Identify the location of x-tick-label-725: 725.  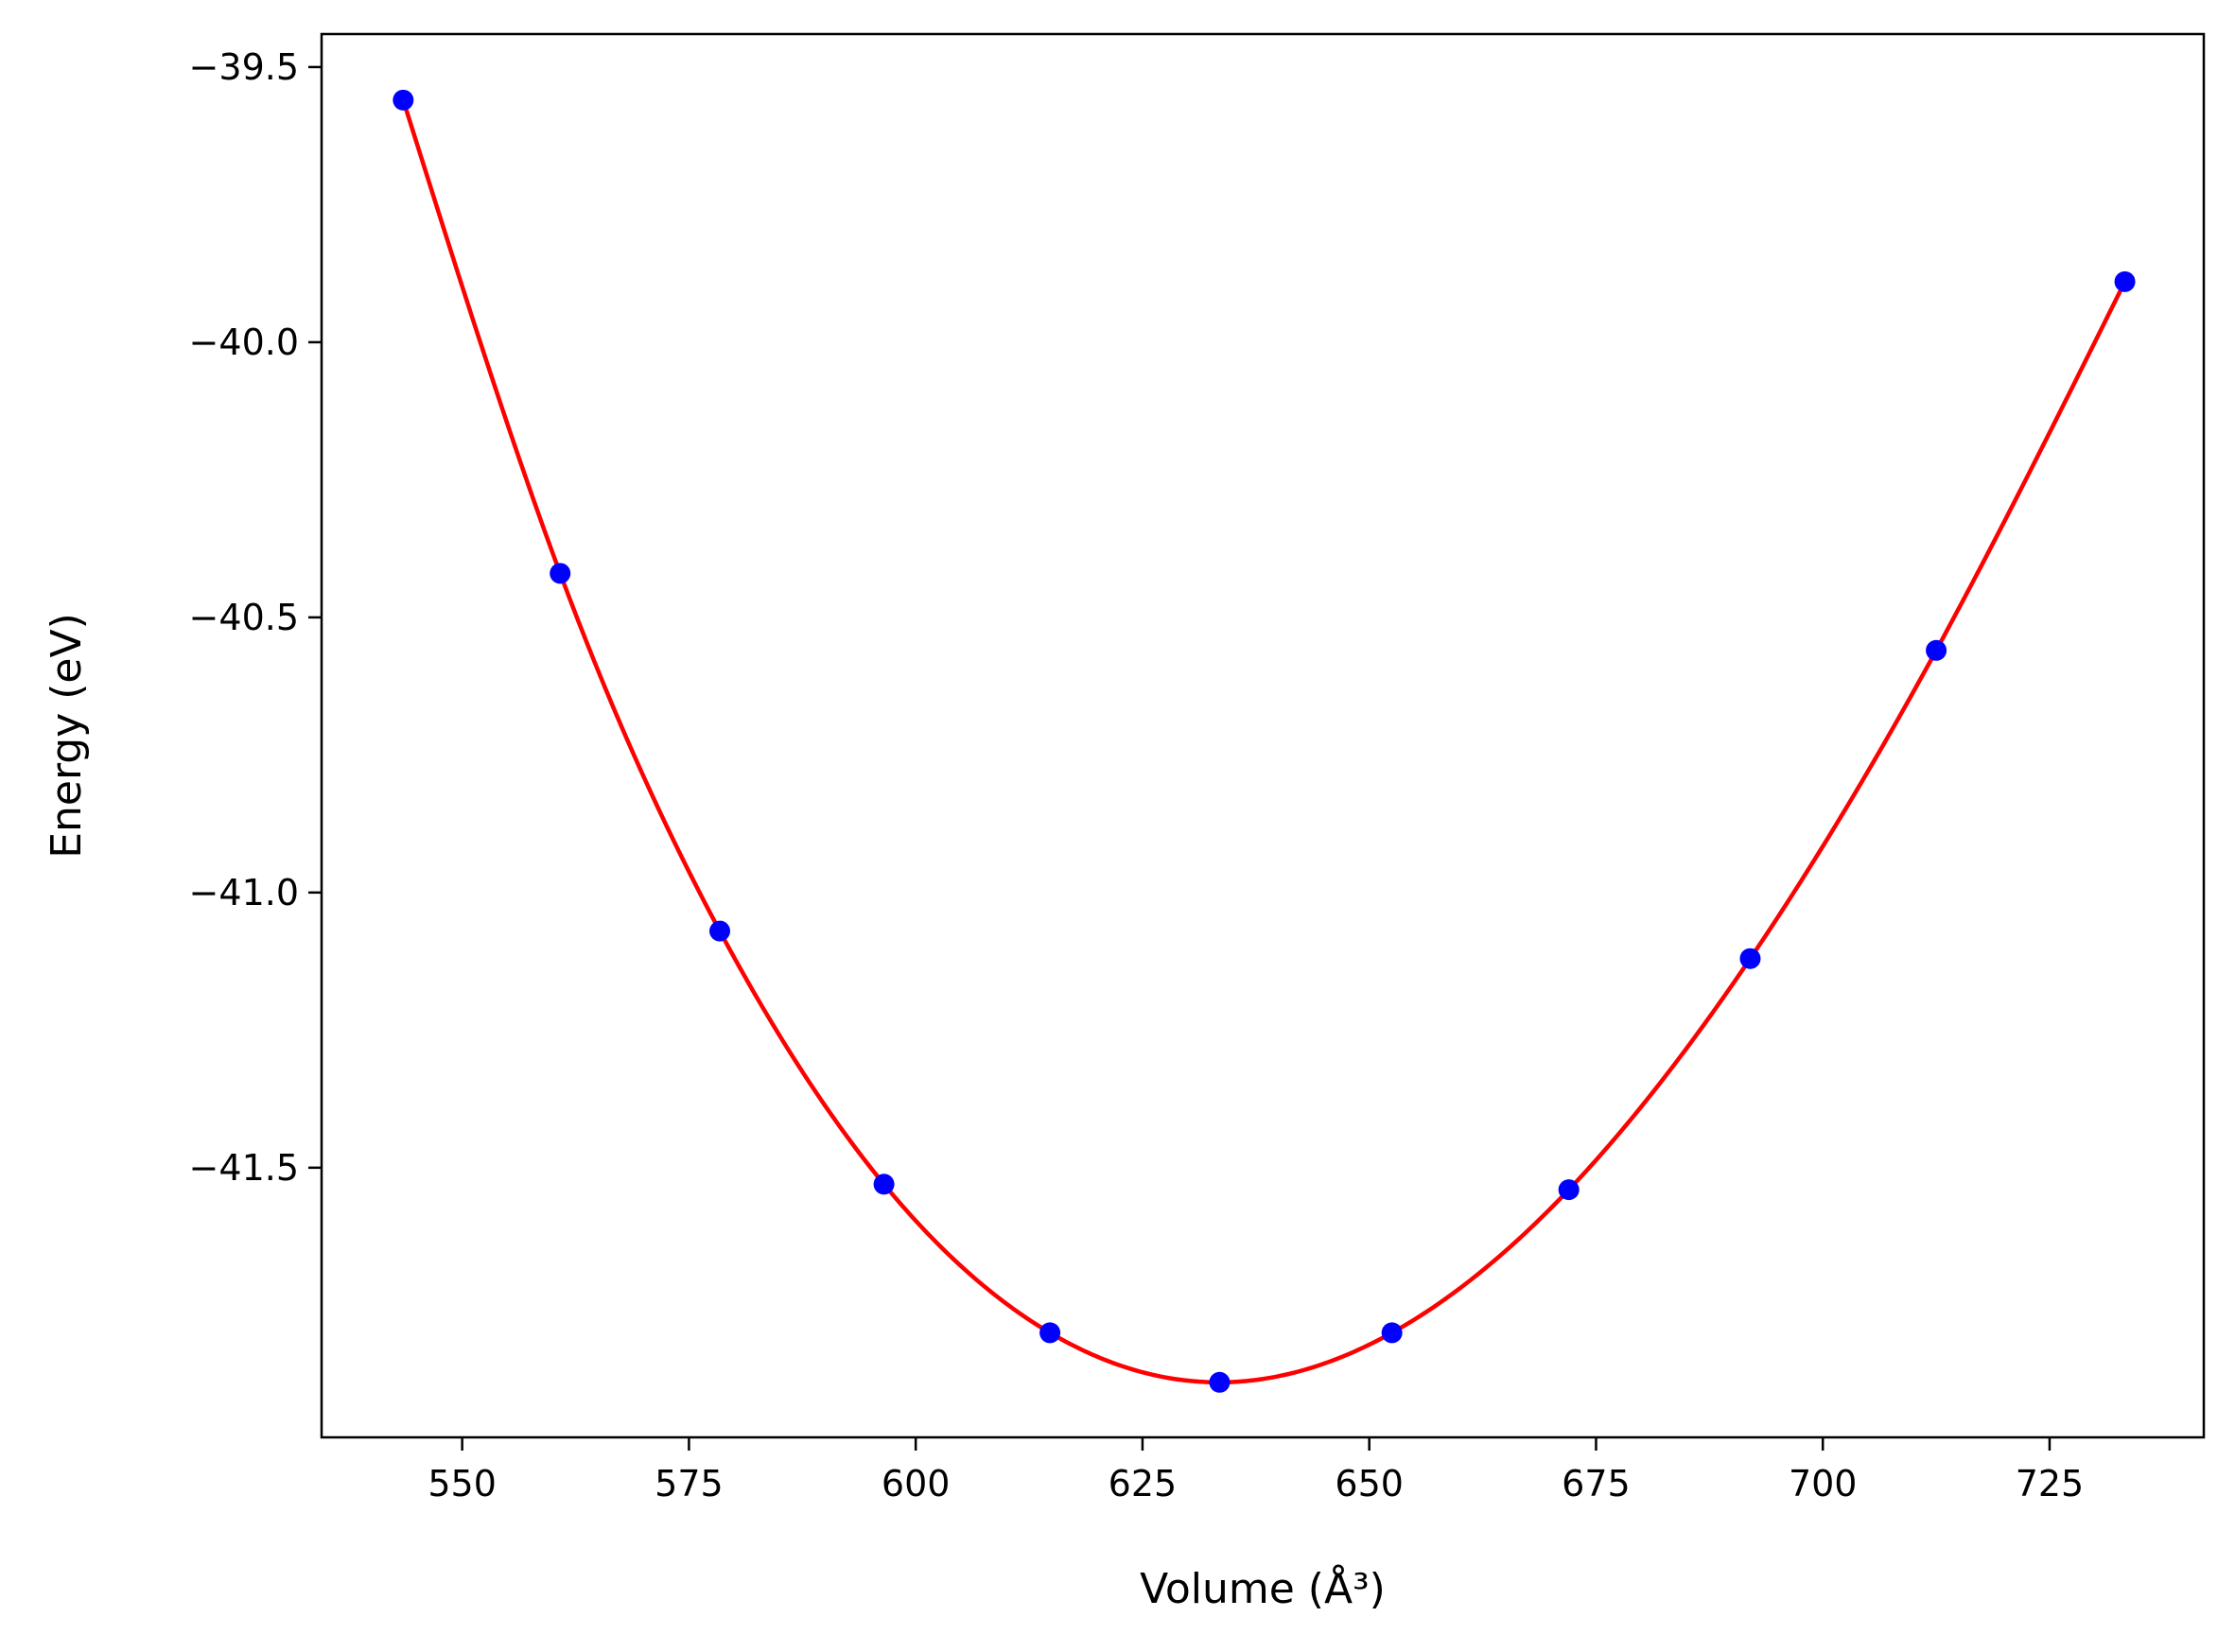
(2050, 1484).